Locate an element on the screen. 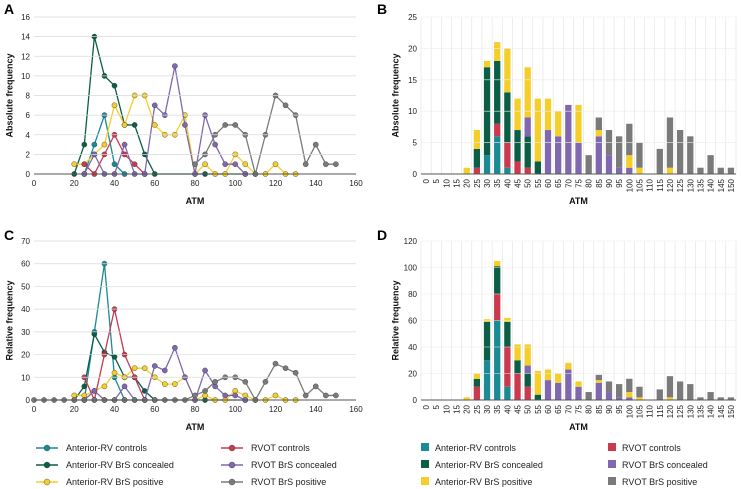  legend-label: Anterior-RV controls is located at coordinates (475, 448).